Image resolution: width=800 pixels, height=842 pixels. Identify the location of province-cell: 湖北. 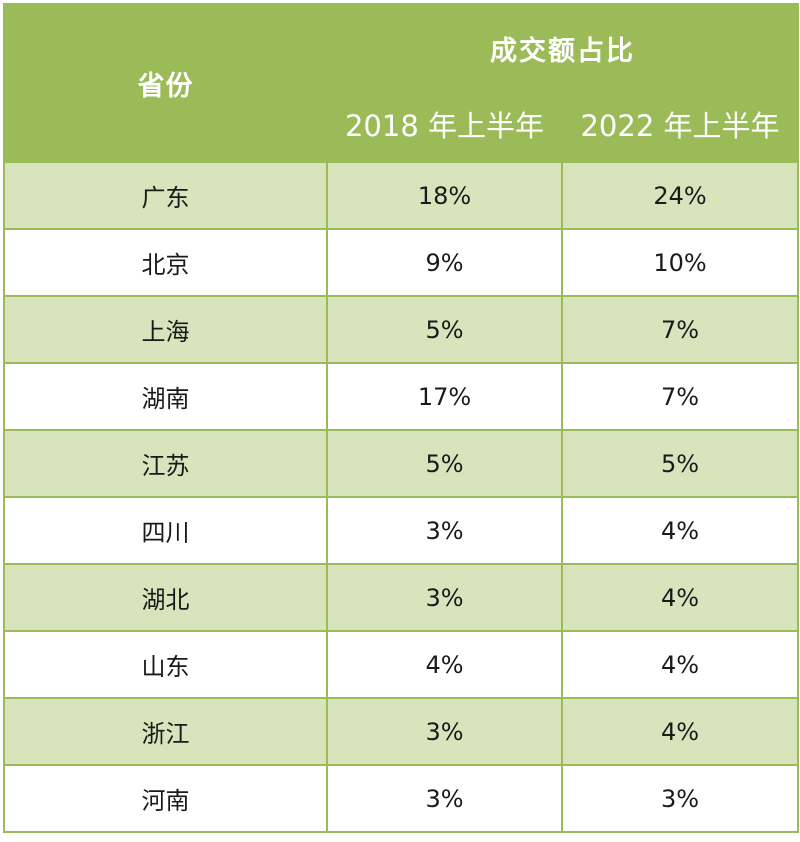
(165, 597).